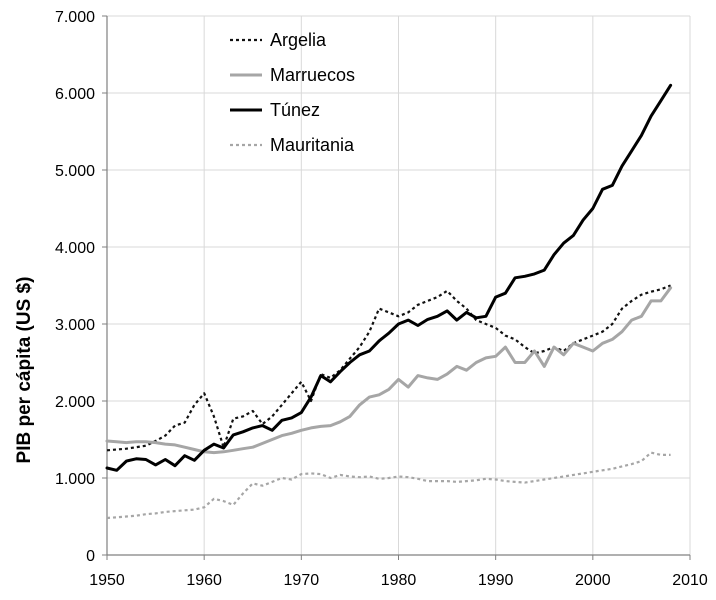  What do you see at coordinates (75, 479) in the screenshot?
I see `y-tick-label: 1.000` at bounding box center [75, 479].